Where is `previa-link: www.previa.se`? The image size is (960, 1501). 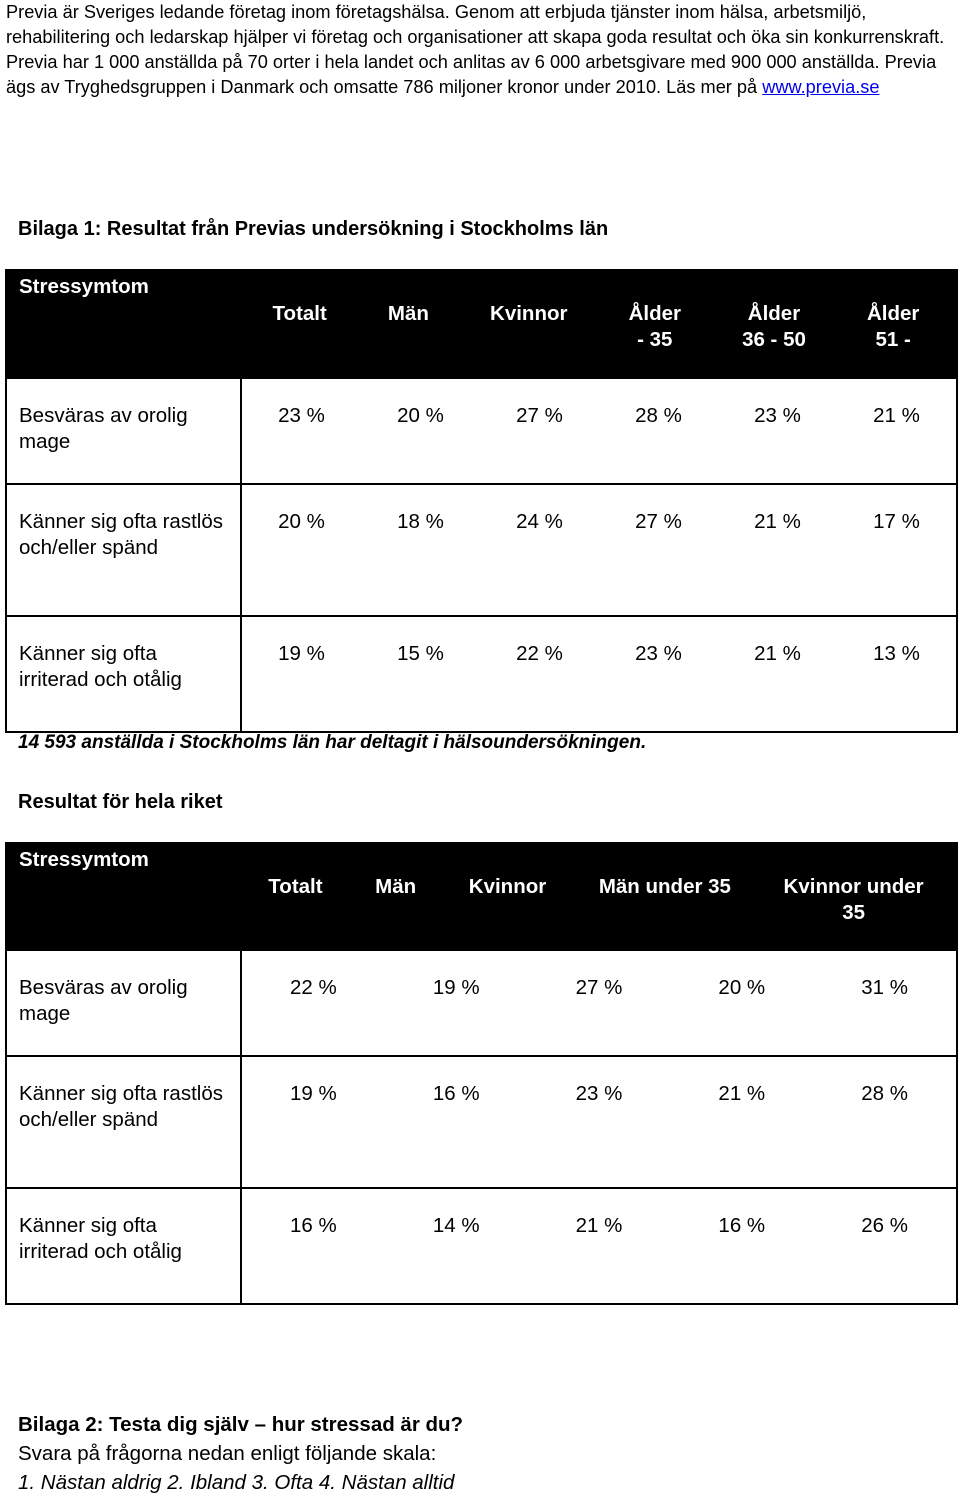 previa-link: www.previa.se is located at coordinates (821, 87).